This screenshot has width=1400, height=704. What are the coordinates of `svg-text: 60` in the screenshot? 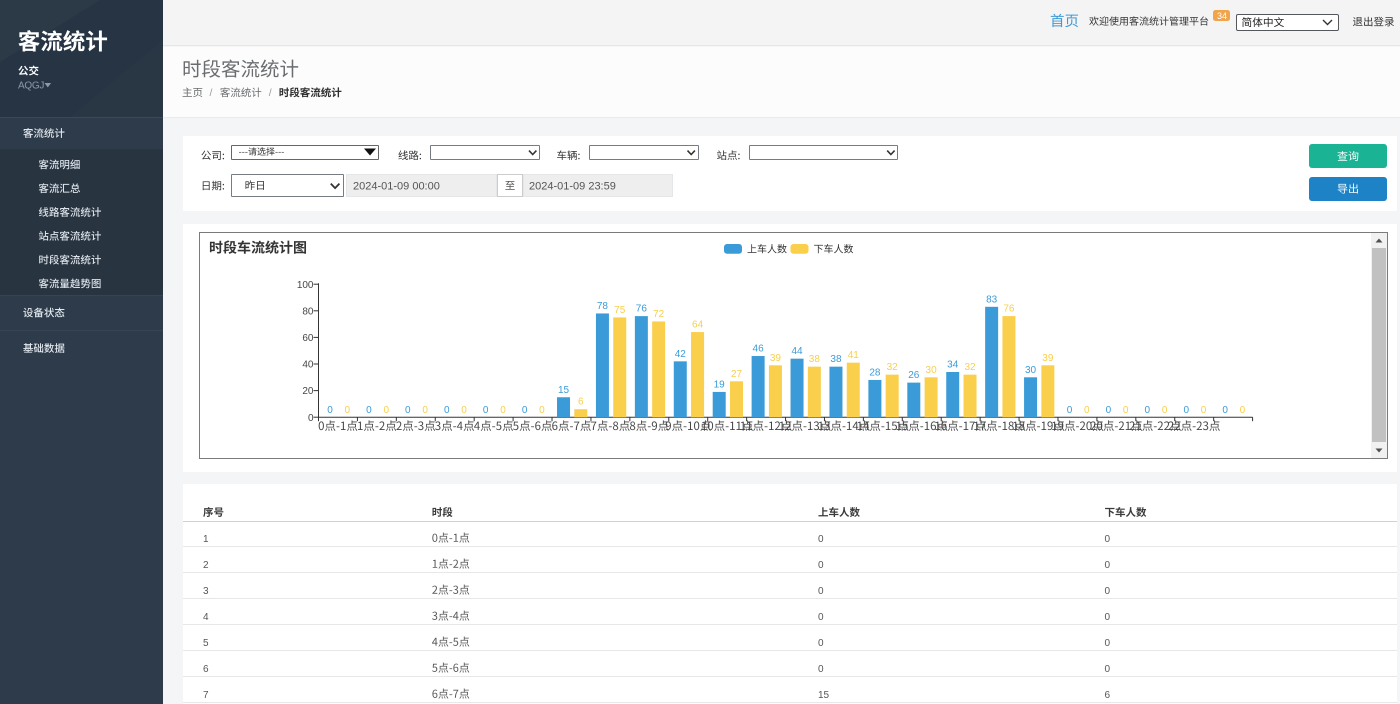 It's located at (308, 338).